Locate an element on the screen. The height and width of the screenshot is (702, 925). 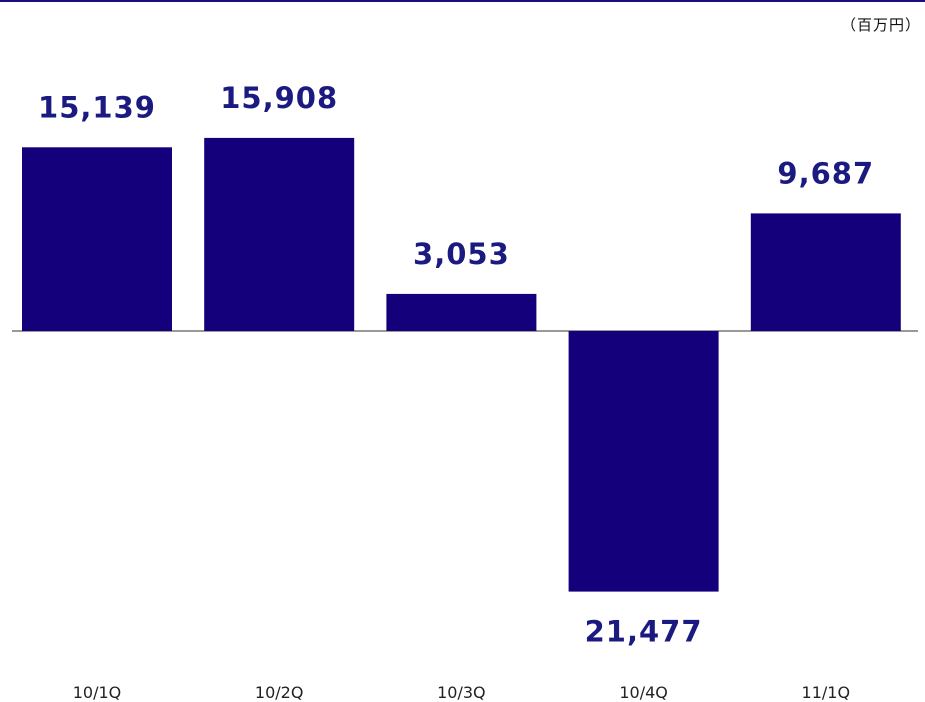
value-label: 3,053 is located at coordinates (461, 254).